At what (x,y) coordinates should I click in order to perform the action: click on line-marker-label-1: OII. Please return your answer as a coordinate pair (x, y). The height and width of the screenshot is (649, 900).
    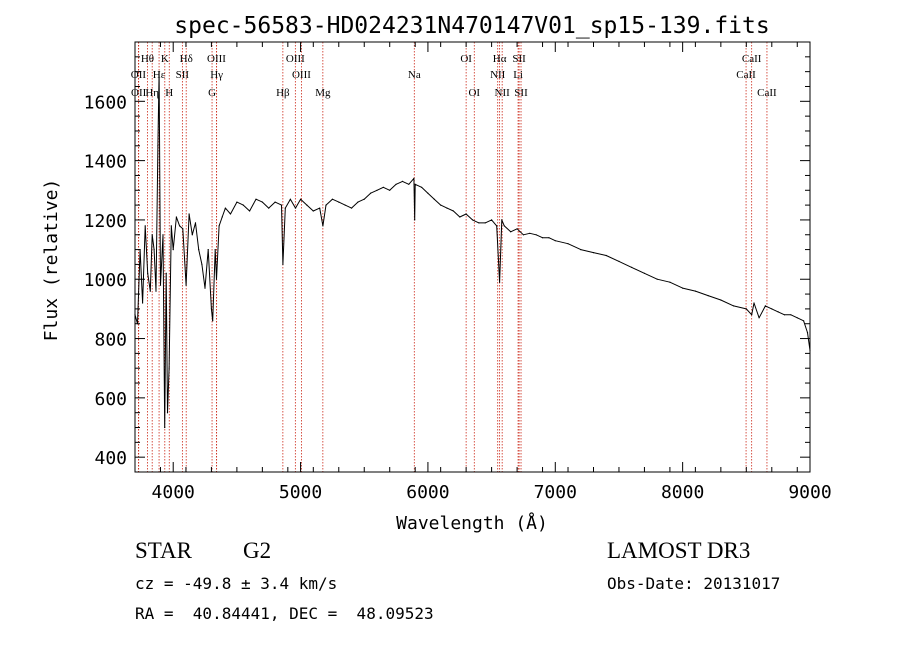
    Looking at the image, I should click on (139, 75).